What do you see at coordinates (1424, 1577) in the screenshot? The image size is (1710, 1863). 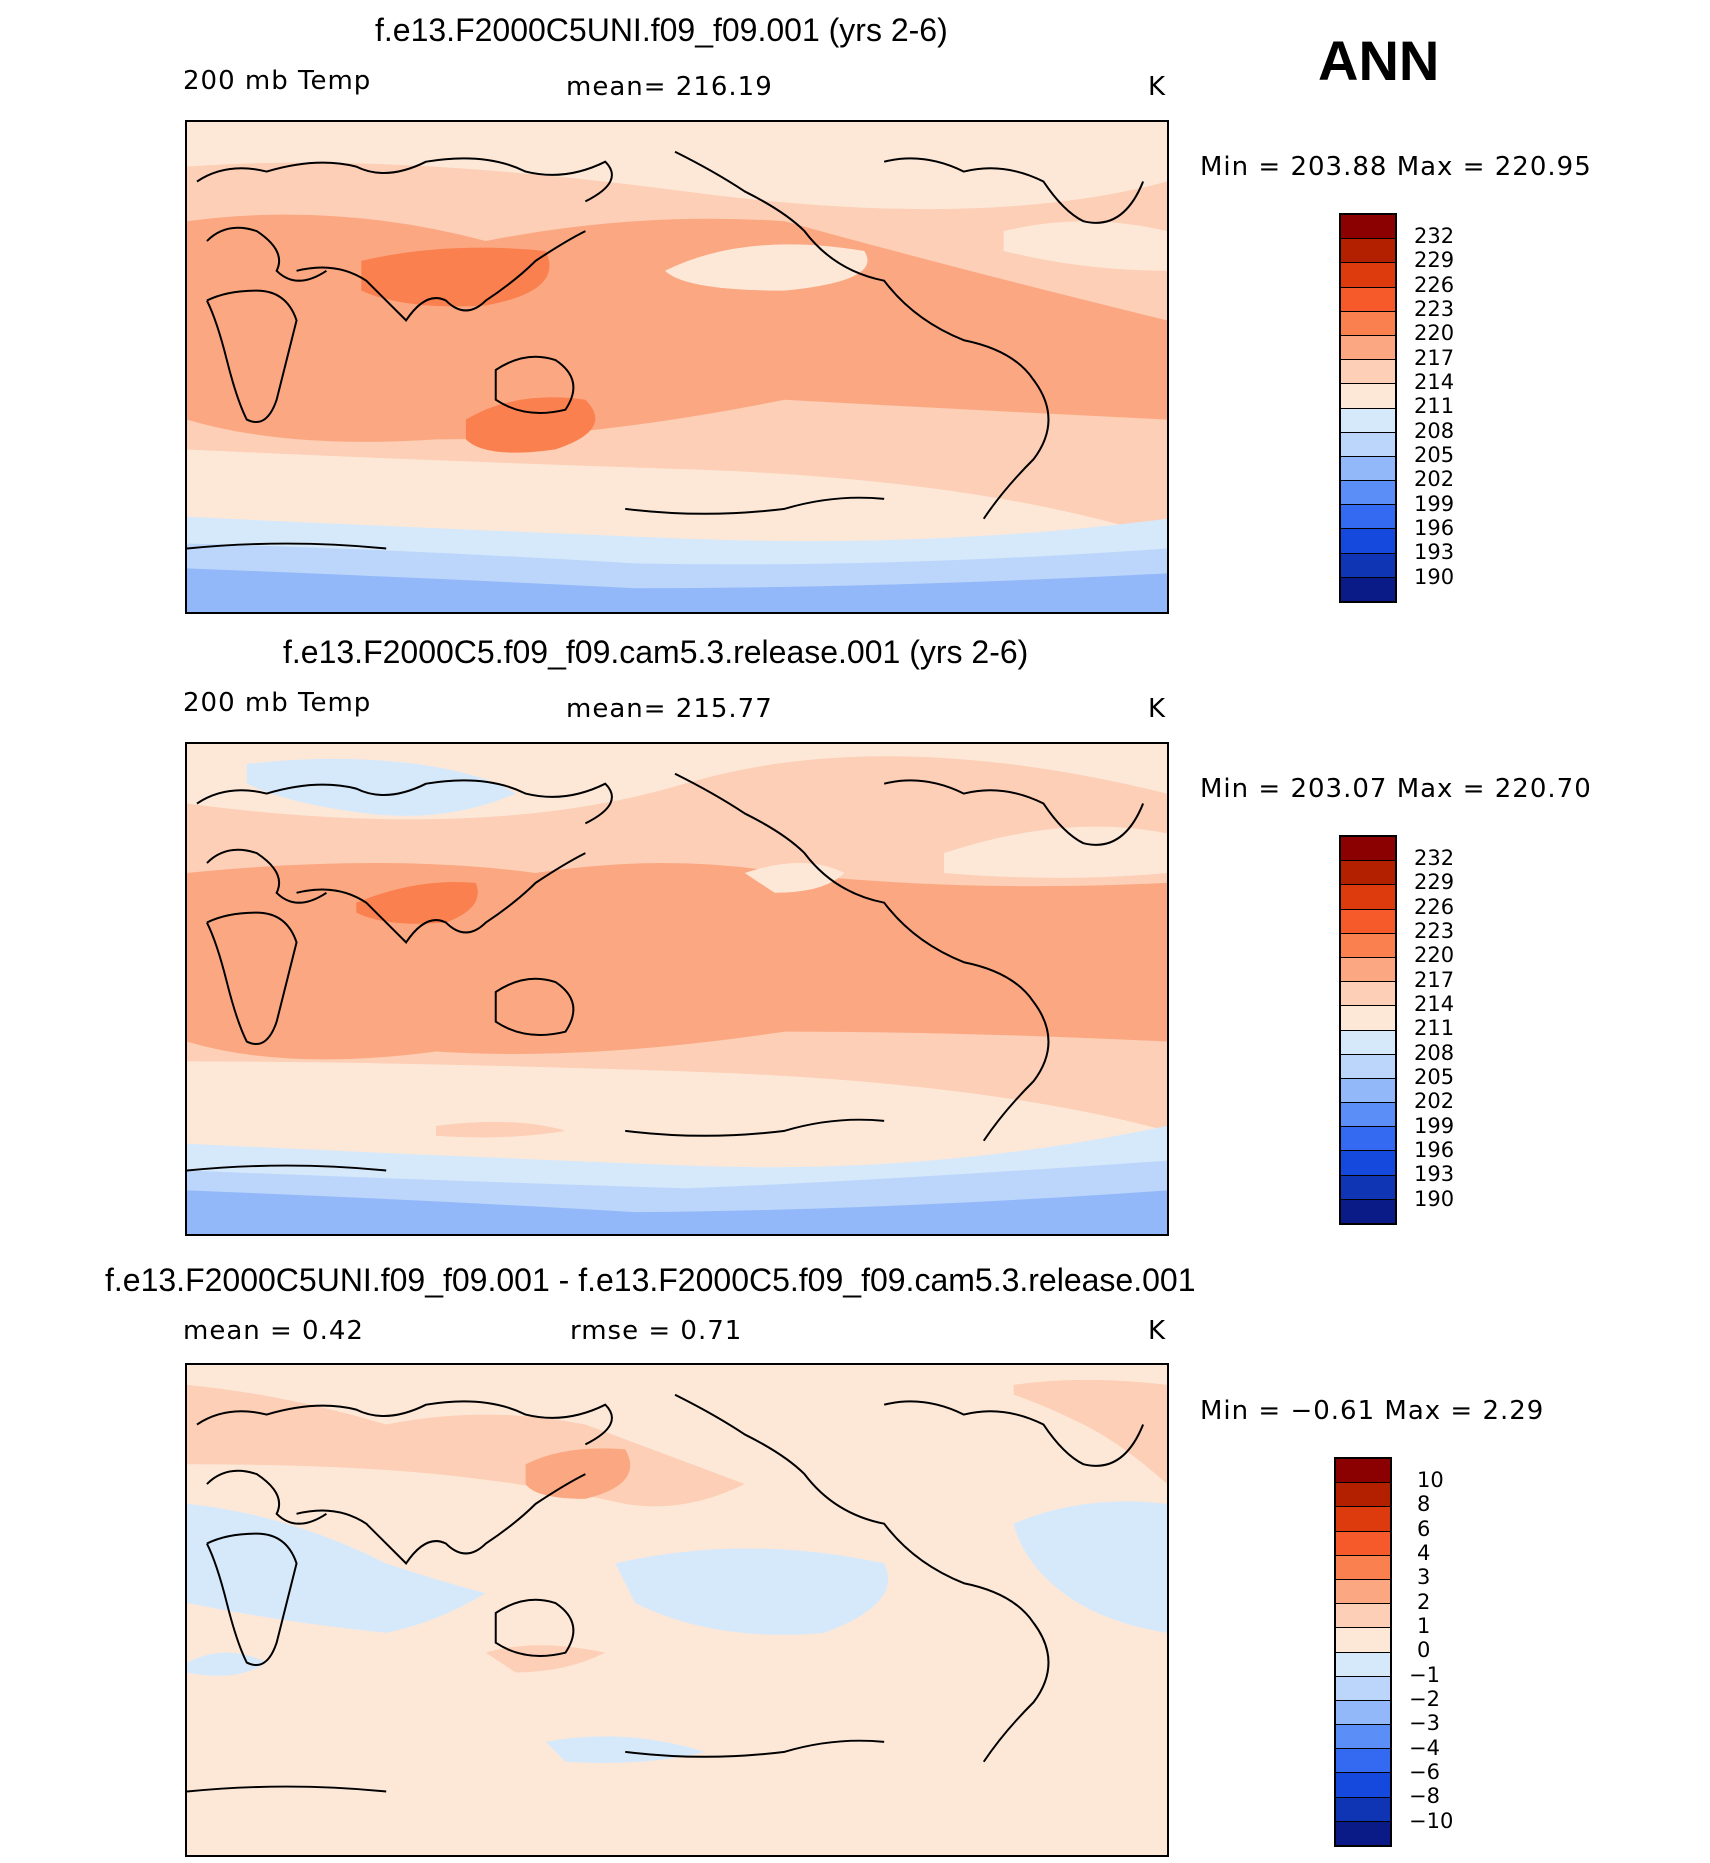 I see `colorbar-tick-label: 3` at bounding box center [1424, 1577].